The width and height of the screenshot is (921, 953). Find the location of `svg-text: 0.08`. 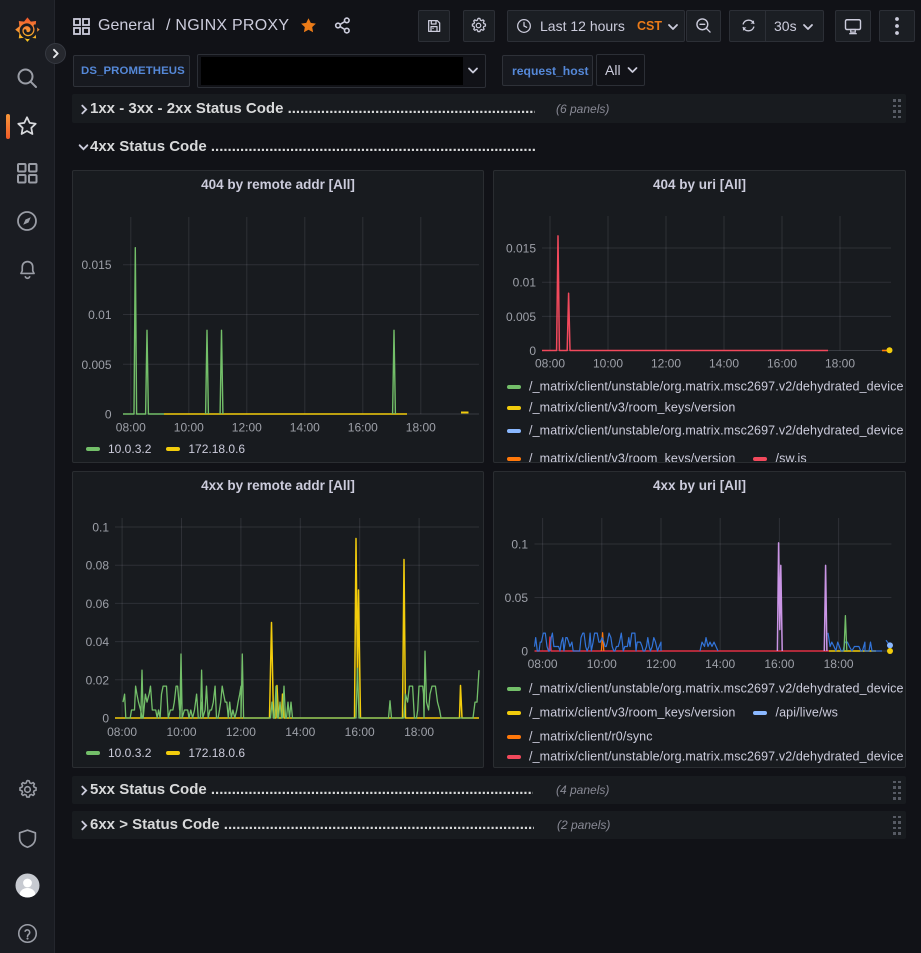

svg-text: 0.08 is located at coordinates (98, 566).